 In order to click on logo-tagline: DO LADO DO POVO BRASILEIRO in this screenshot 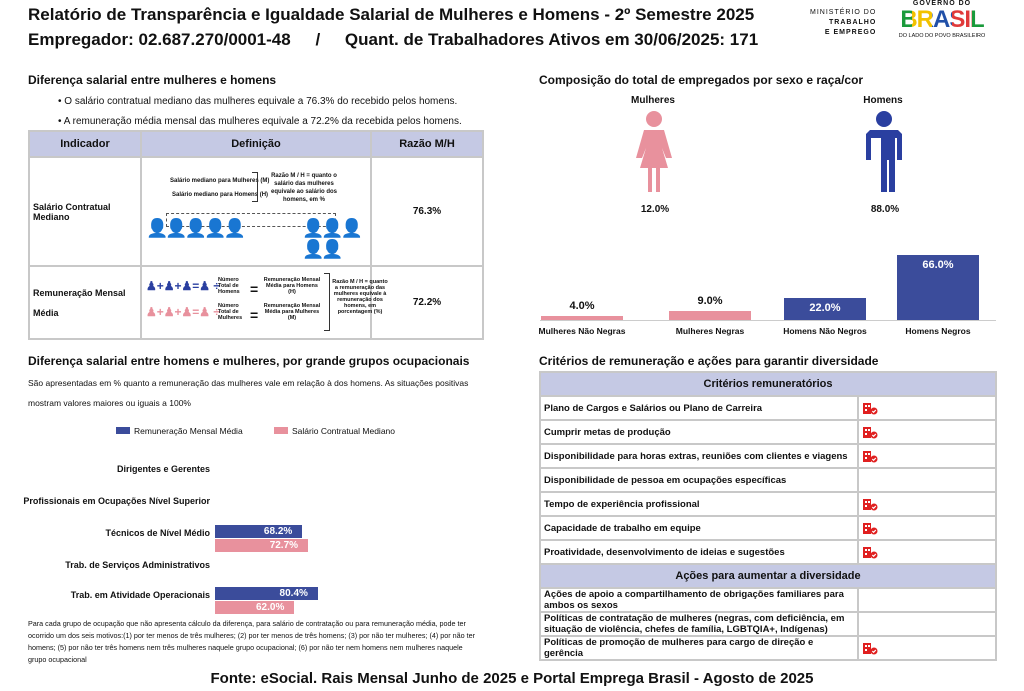, I will do `click(942, 36)`.